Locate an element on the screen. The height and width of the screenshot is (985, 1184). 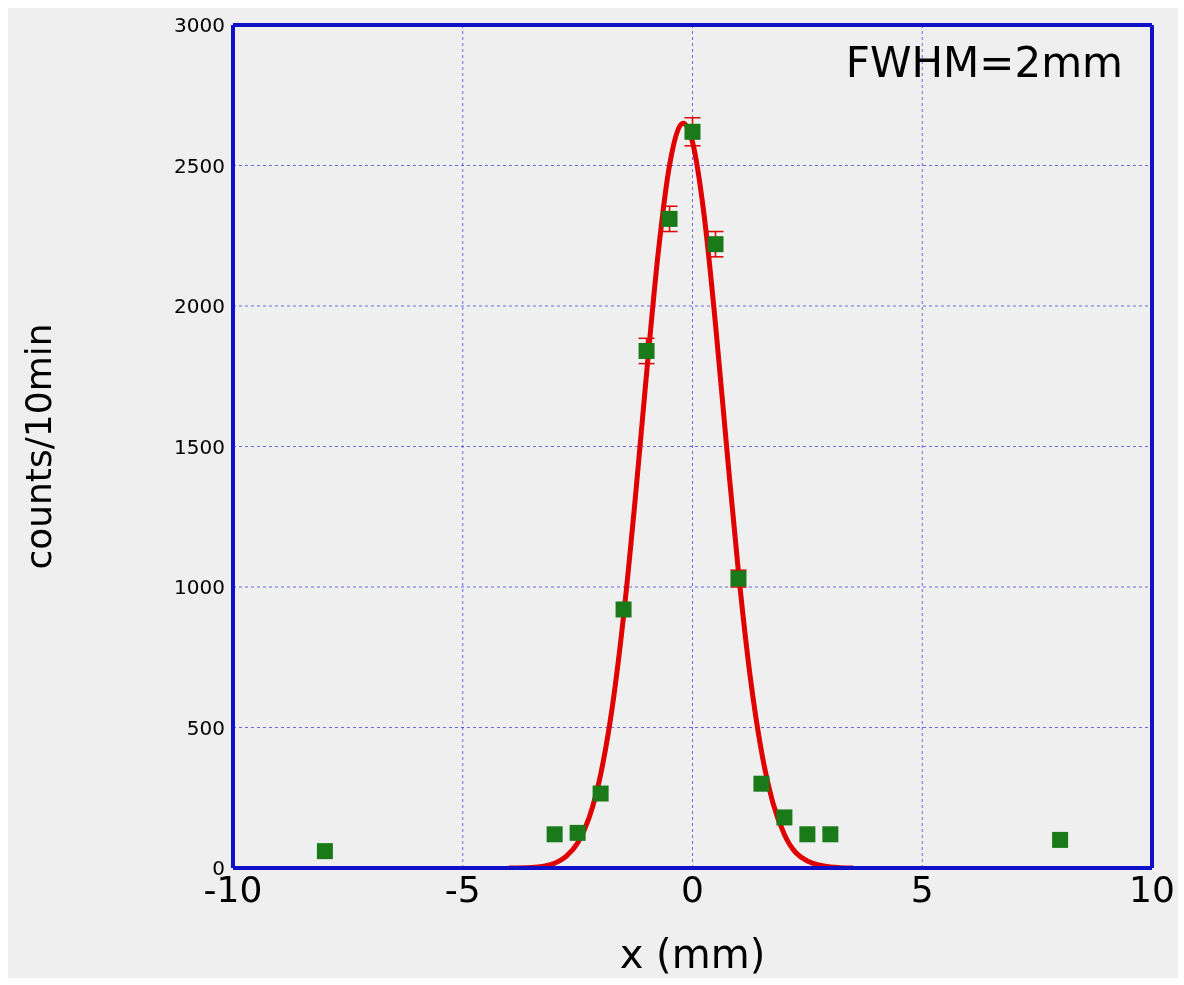
x-tick-label: 5 is located at coordinates (922, 889).